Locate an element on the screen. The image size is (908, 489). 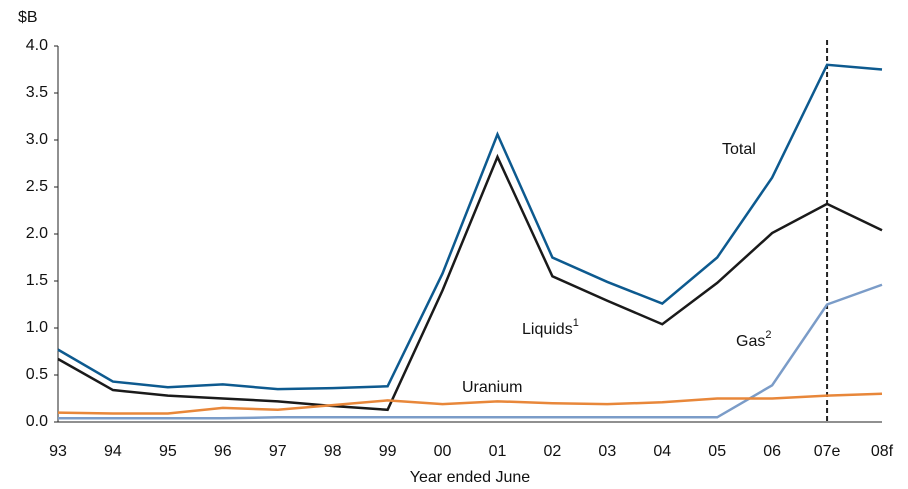
y-unit-label: $B is located at coordinates (28, 17).